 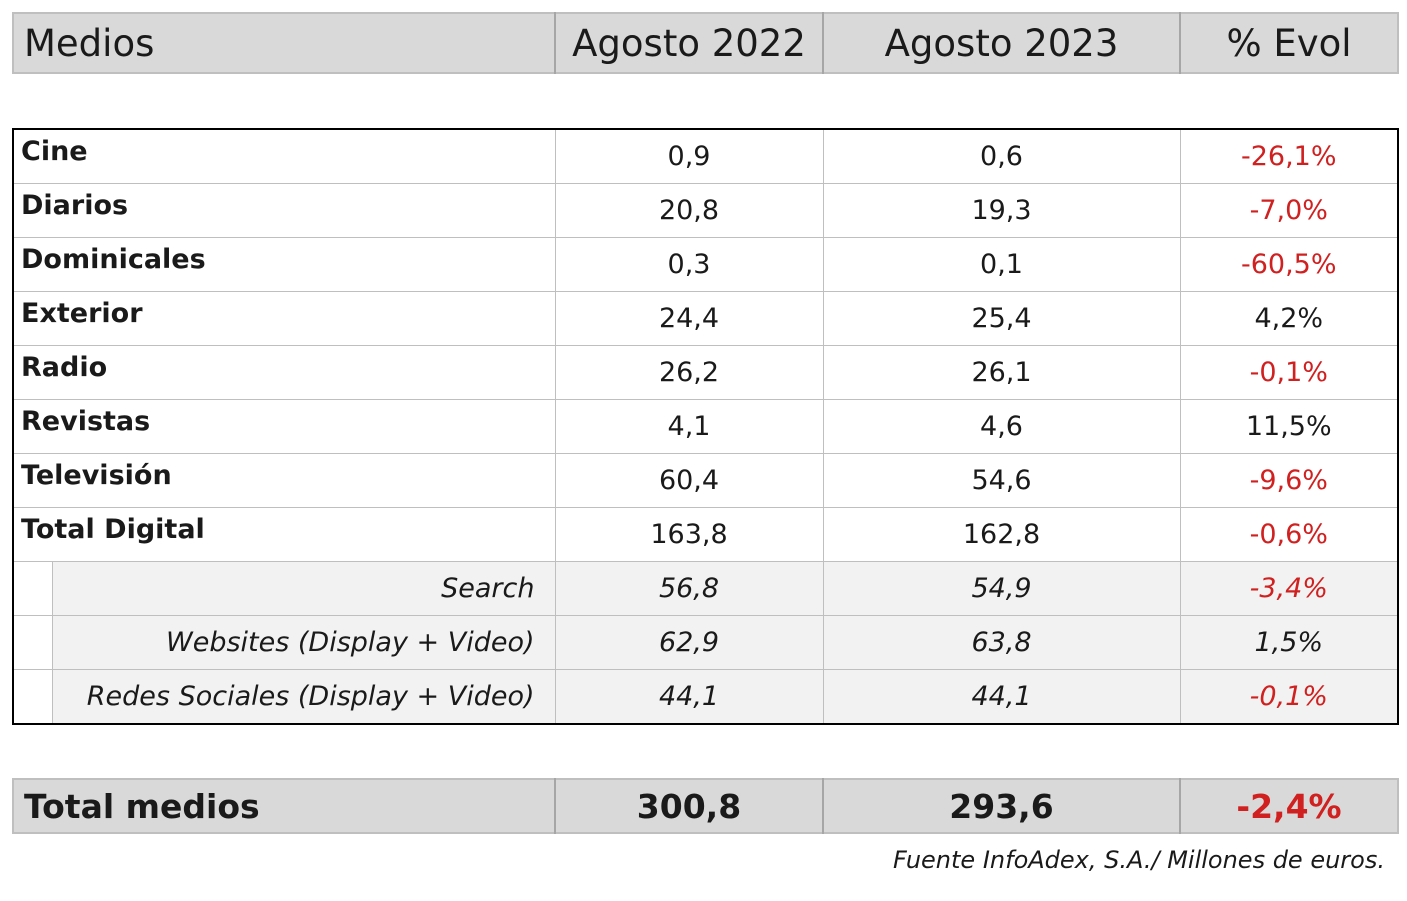 I want to click on table-row: Cine 0,9 0,6 -26,1%, so click(x=705, y=156).